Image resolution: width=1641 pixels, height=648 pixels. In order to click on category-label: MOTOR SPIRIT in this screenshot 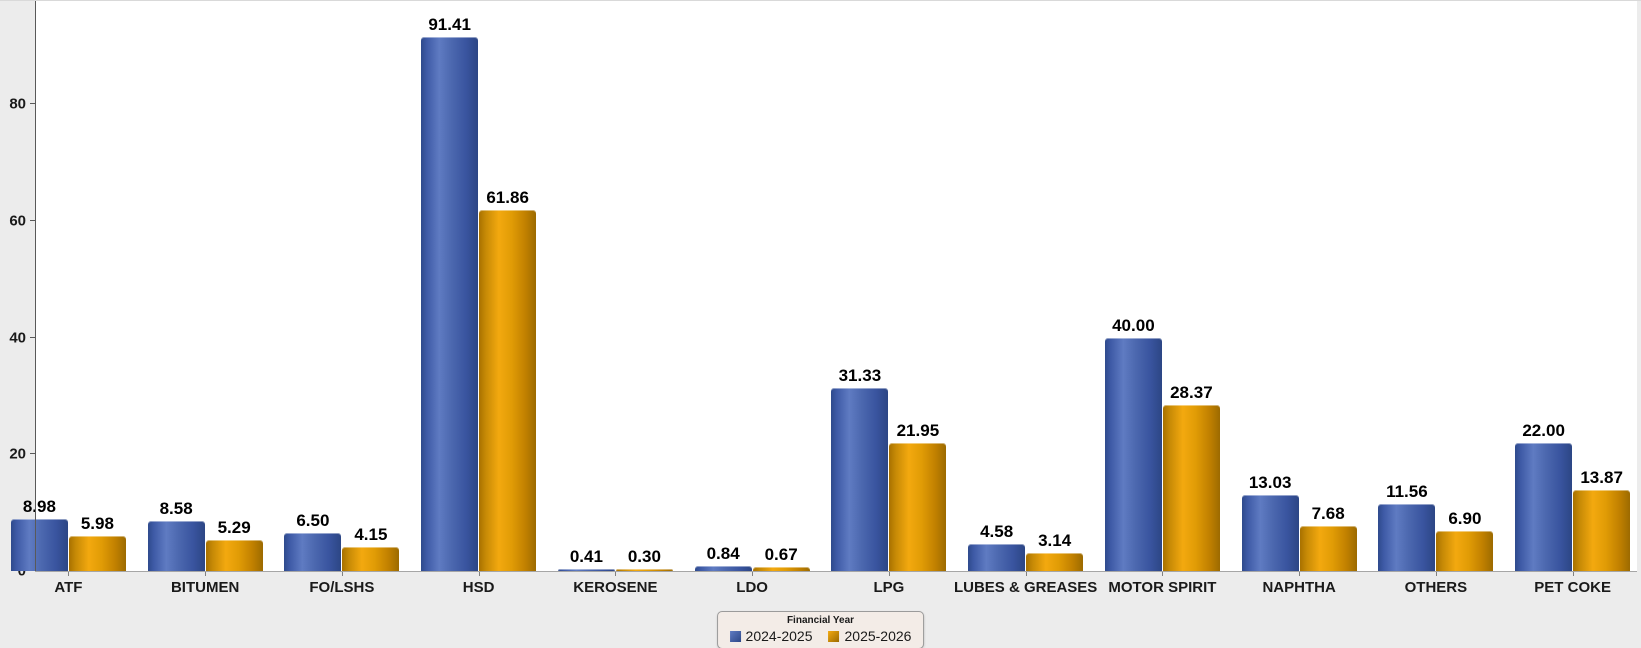, I will do `click(1162, 587)`.